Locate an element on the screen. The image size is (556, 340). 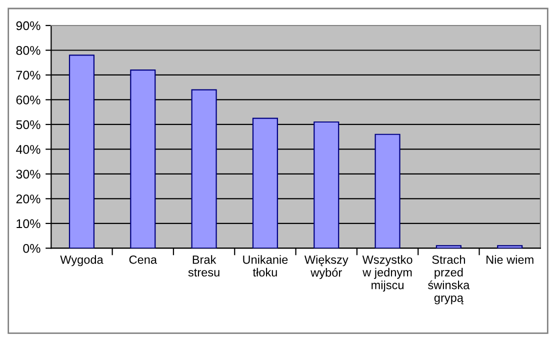
y-tick-label: 90% is located at coordinates (28, 25).